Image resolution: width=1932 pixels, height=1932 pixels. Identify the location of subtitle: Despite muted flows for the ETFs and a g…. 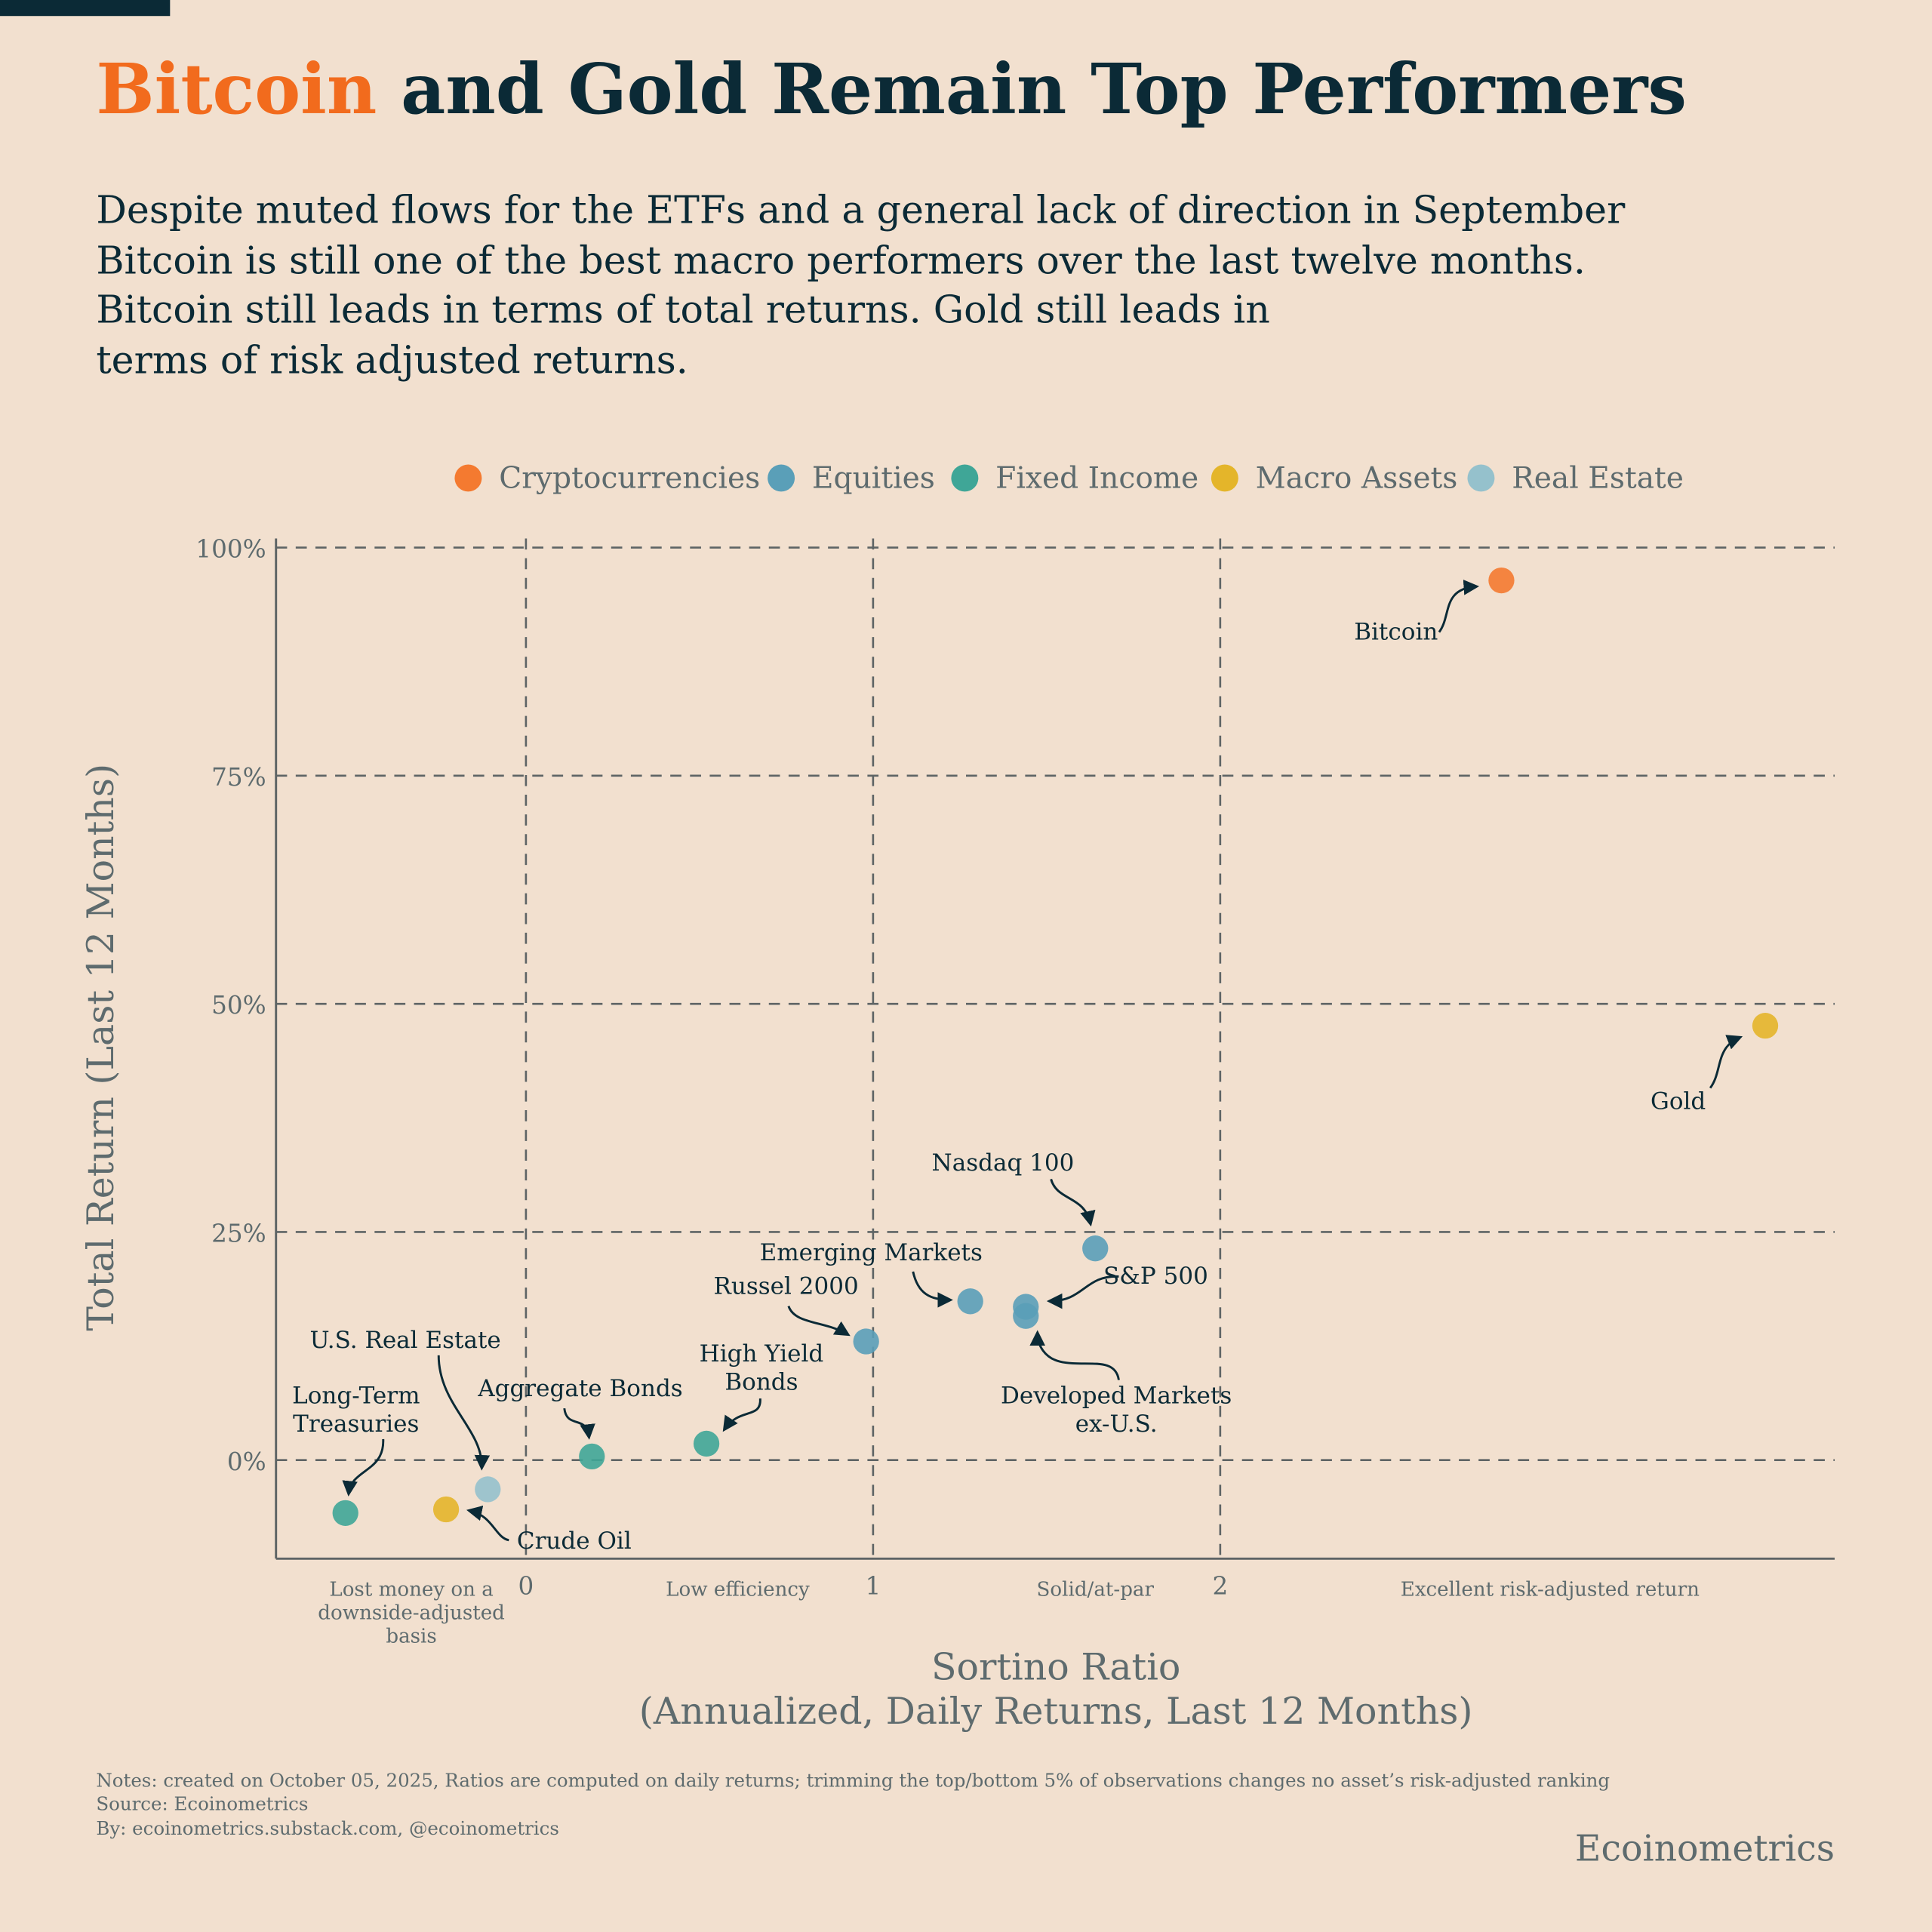
(861, 285).